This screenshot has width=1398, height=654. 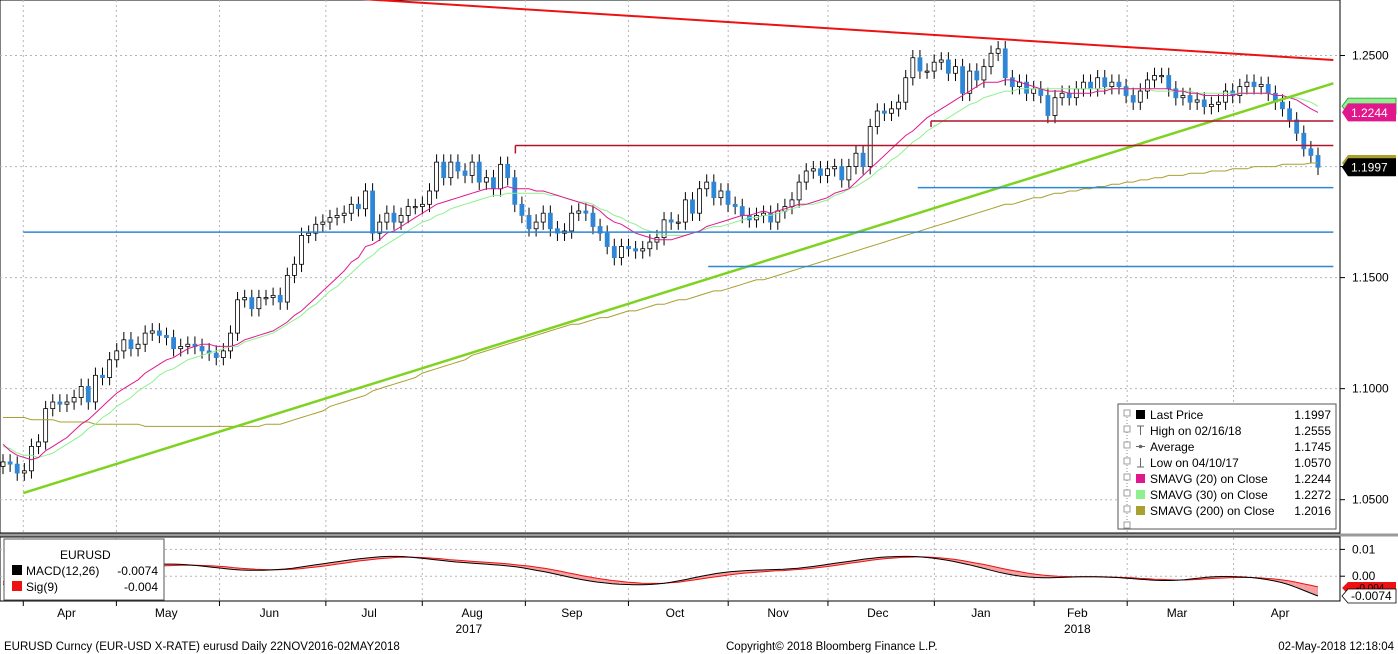 What do you see at coordinates (1312, 447) in the screenshot?
I see `legend-value: 1.1745` at bounding box center [1312, 447].